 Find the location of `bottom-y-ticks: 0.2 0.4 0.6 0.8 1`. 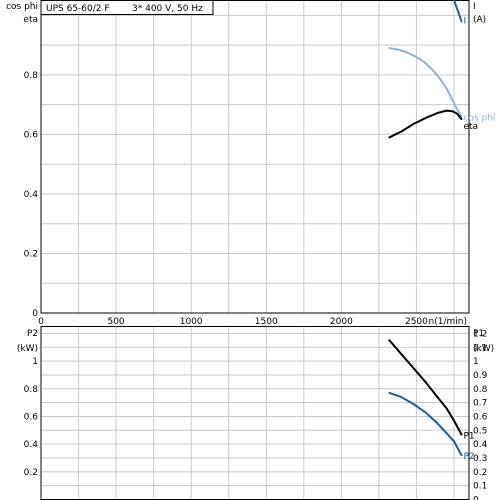

bottom-y-ticks: 0.2 0.4 0.6 0.8 1 is located at coordinates (31, 417).